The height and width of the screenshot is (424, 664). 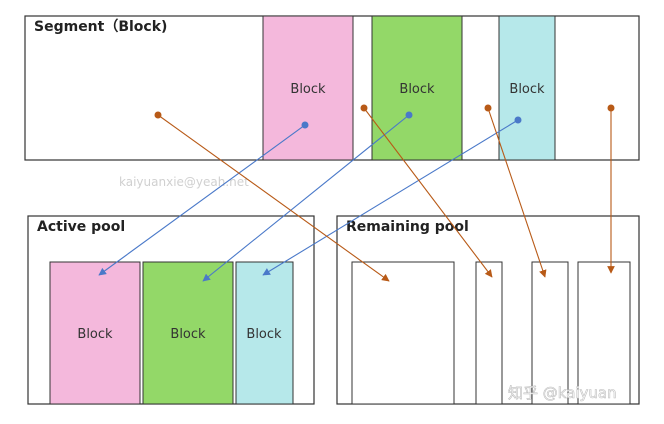 I want to click on active-block-green, so click(x=188, y=333).